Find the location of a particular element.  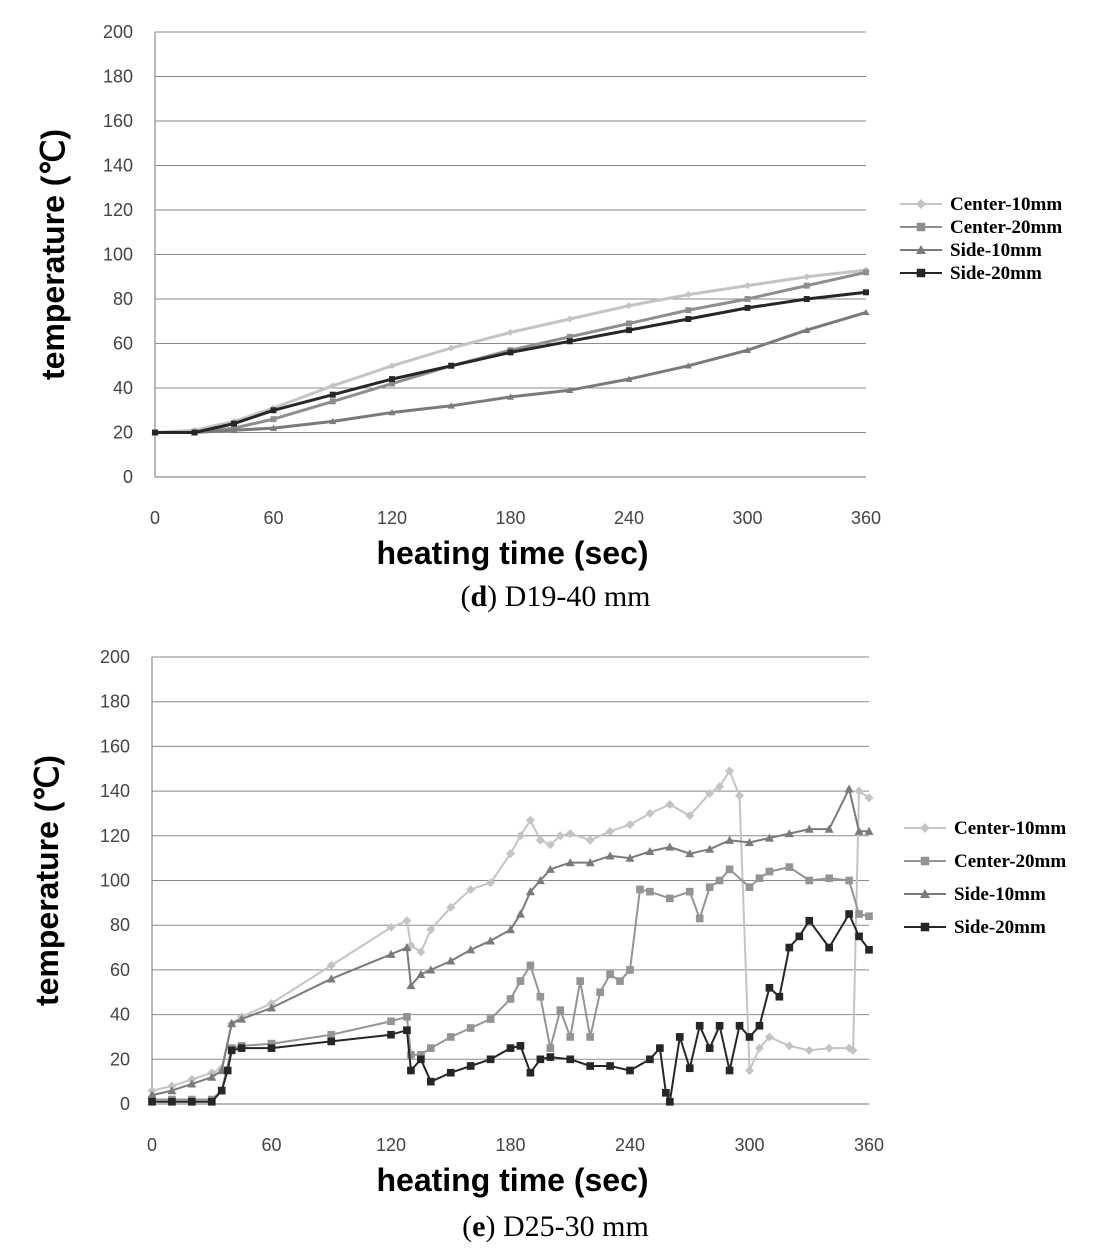

series-Side-20mm is located at coordinates (510, 1008).